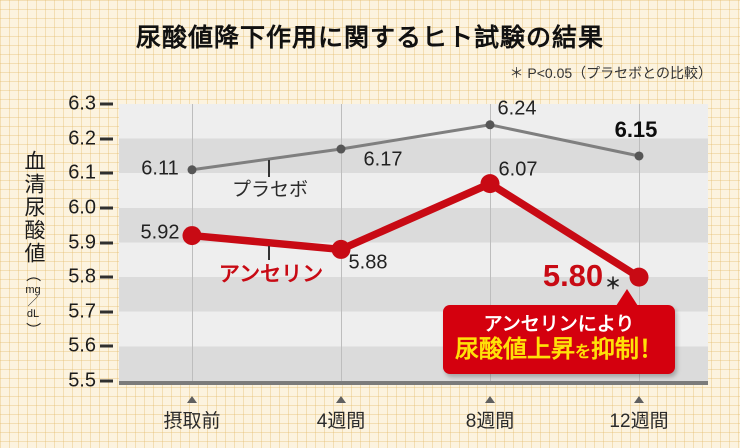 The image size is (740, 448). Describe the element at coordinates (82, 138) in the screenshot. I see `y-tick-label: 6.2` at that location.